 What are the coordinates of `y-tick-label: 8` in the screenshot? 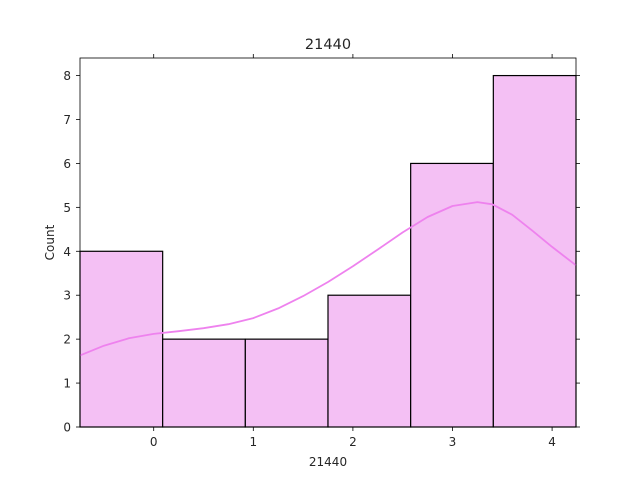 It's located at (67, 76).